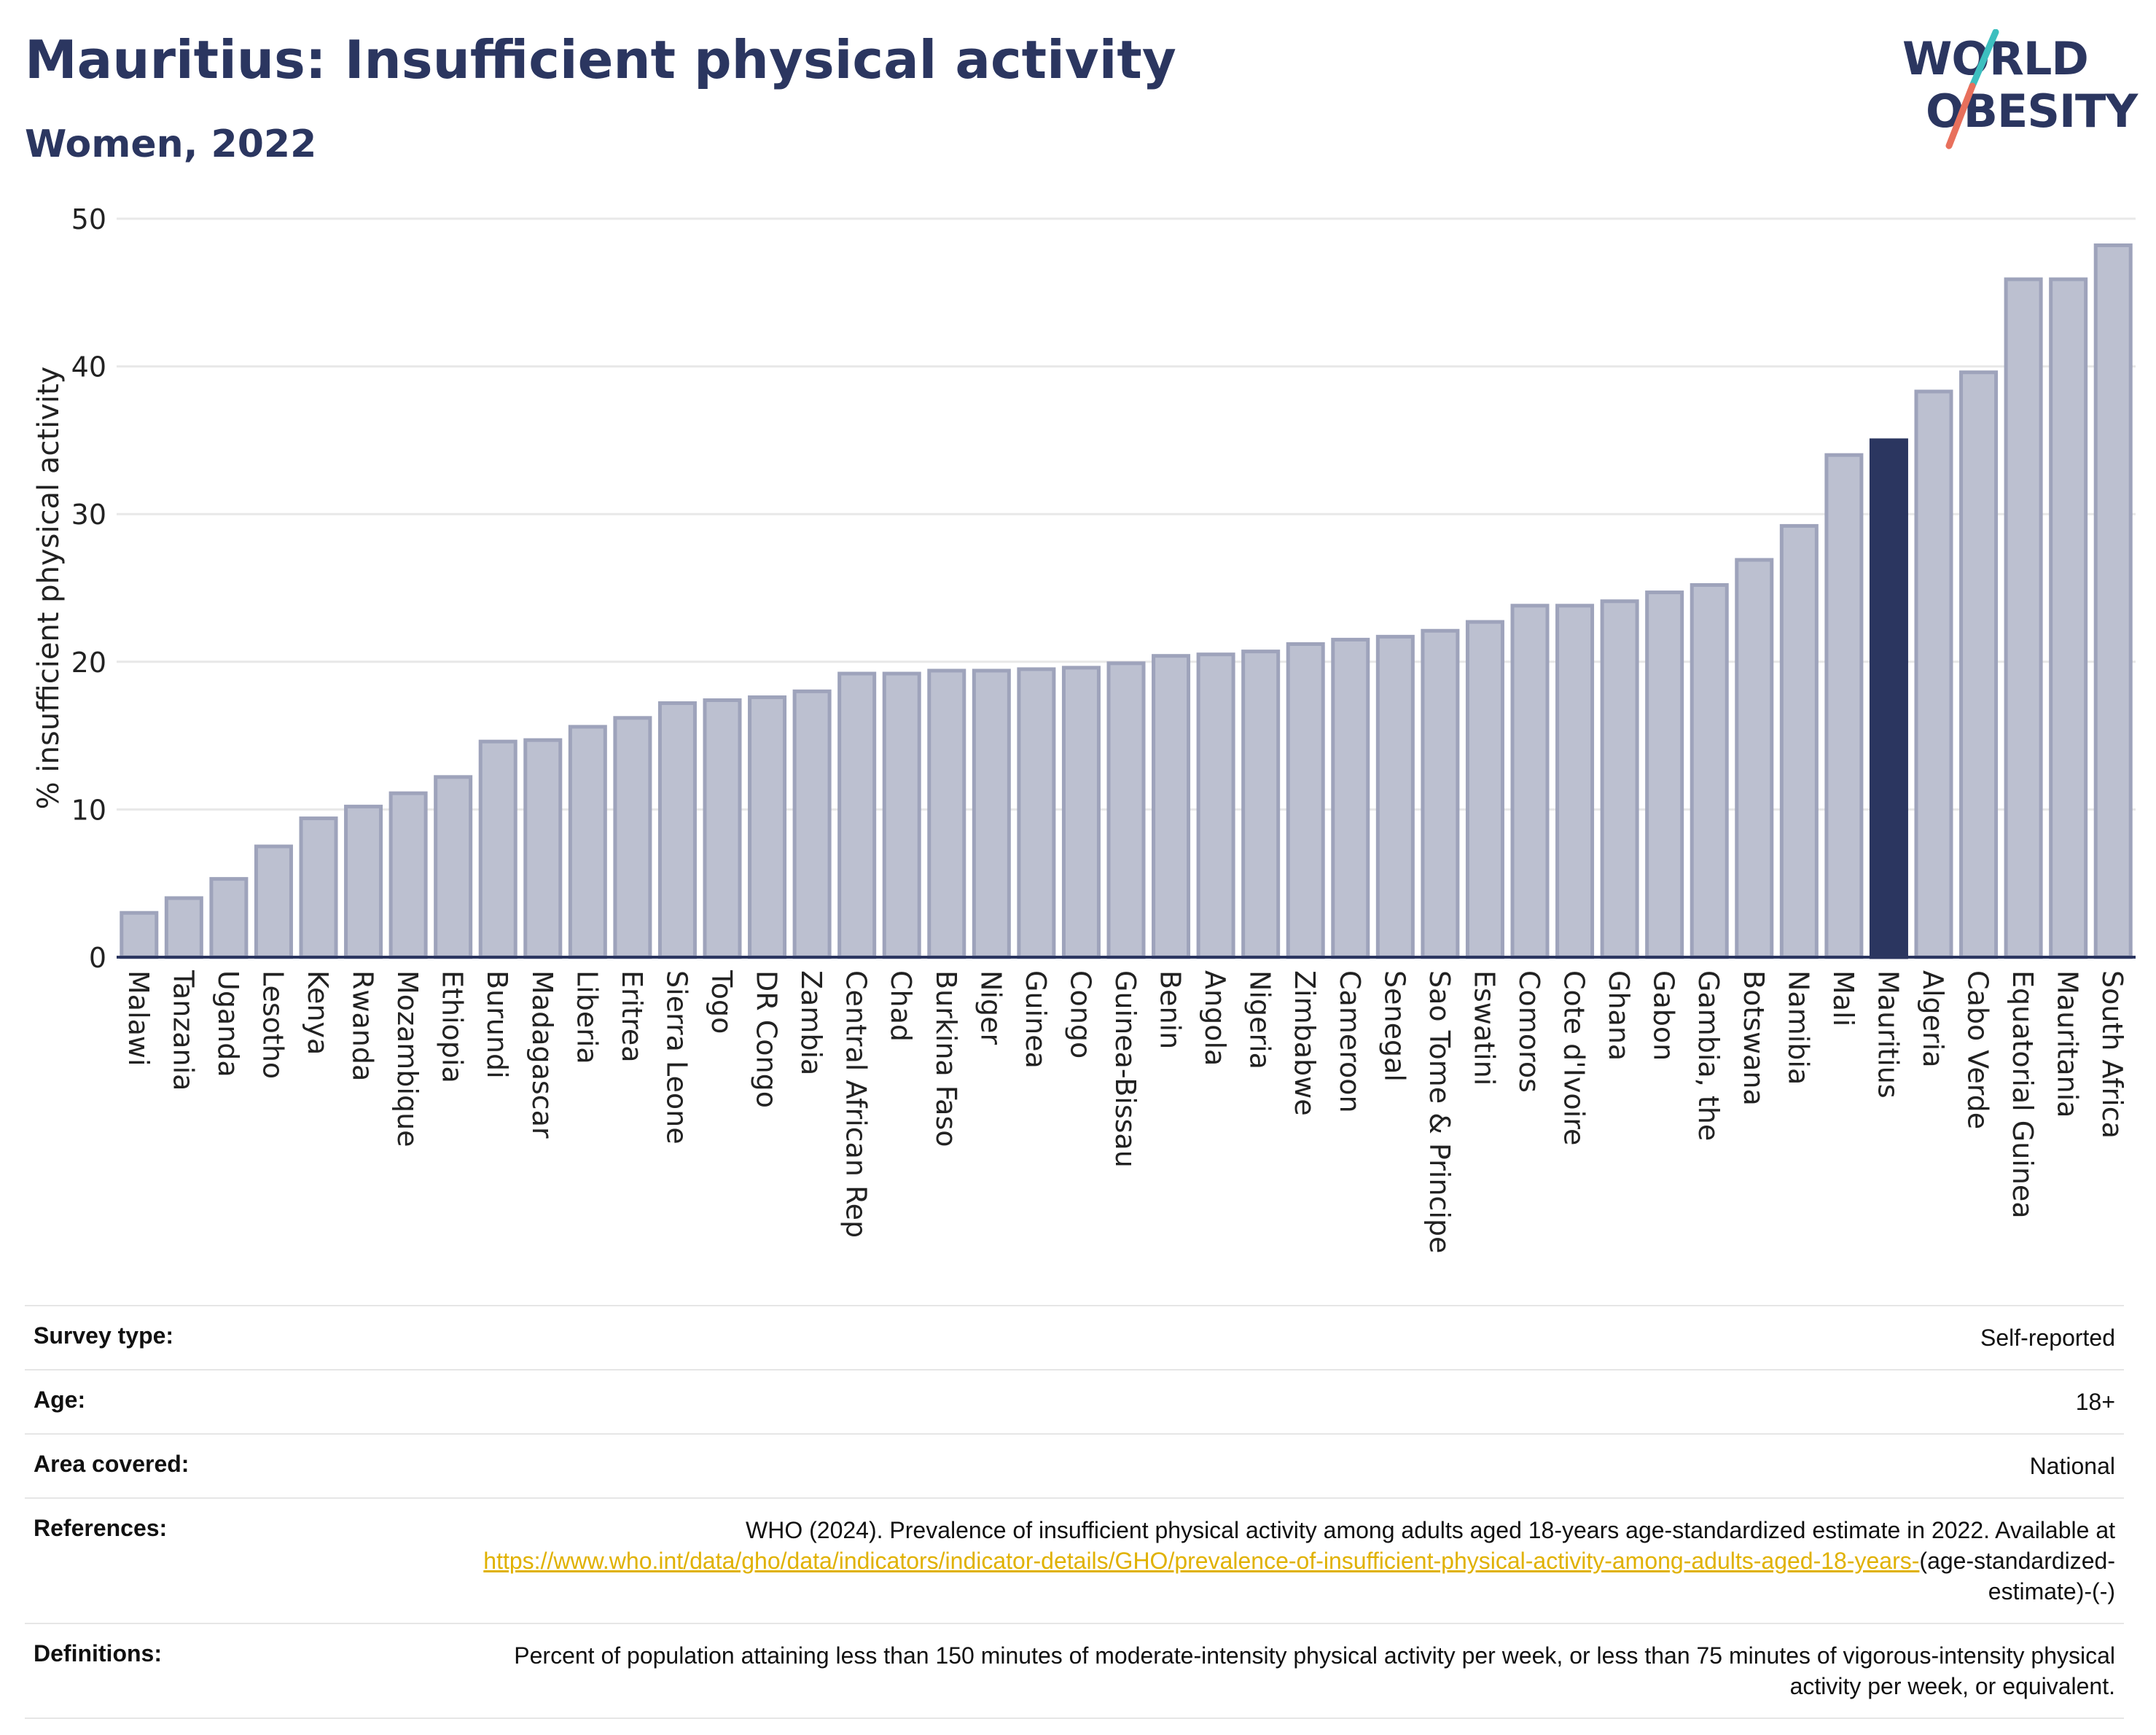 The height and width of the screenshot is (1735, 2156). I want to click on bar-malawi, so click(140, 935).